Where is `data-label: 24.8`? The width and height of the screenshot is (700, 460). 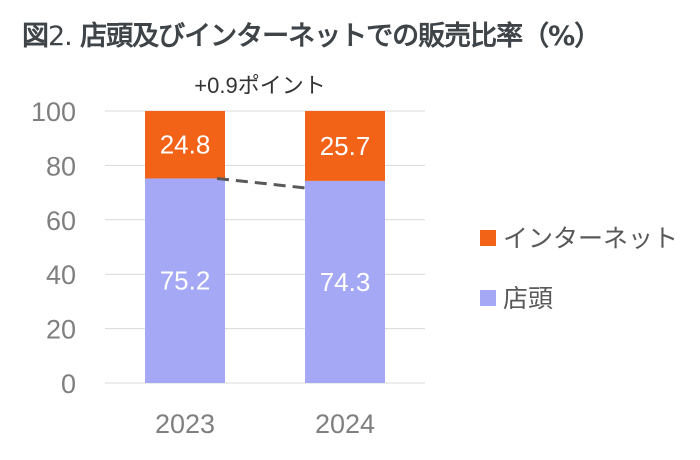
data-label: 24.8 is located at coordinates (185, 145).